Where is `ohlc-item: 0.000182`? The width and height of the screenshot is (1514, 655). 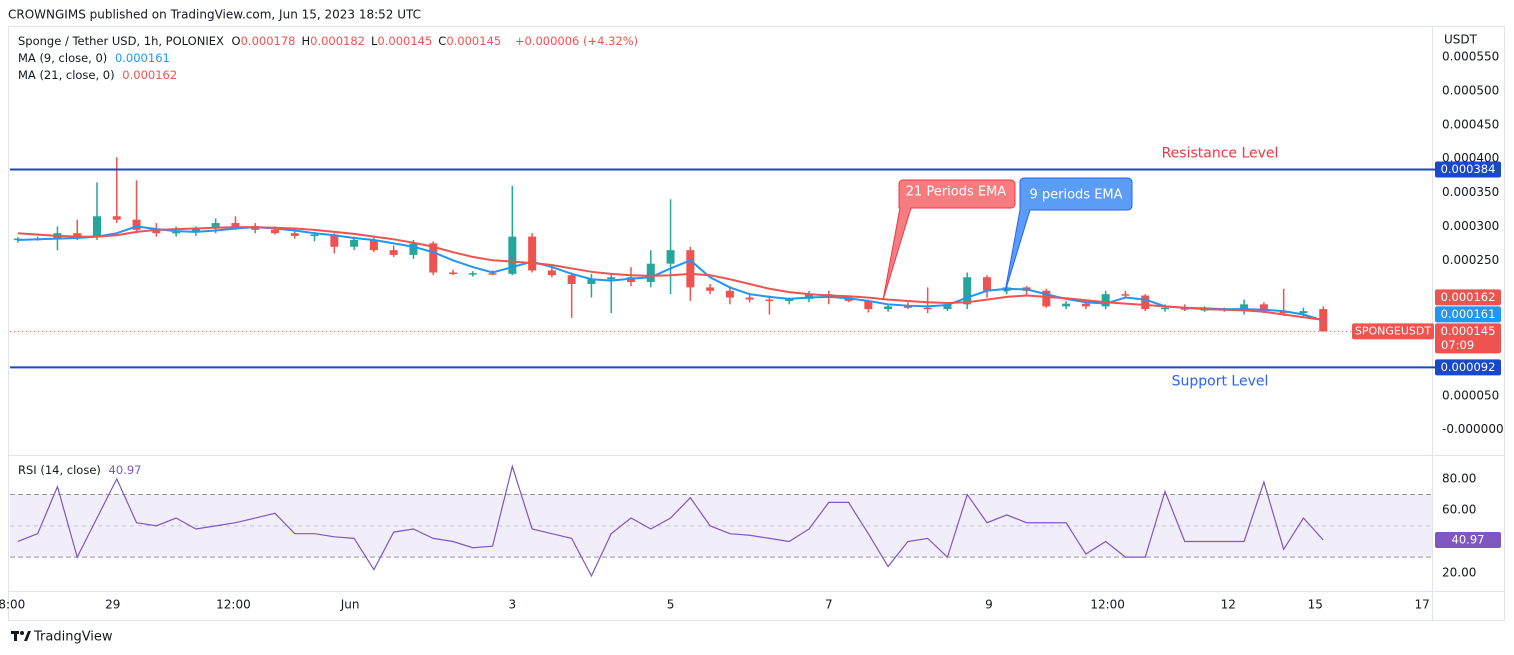
ohlc-item: 0.000182 is located at coordinates (337, 41).